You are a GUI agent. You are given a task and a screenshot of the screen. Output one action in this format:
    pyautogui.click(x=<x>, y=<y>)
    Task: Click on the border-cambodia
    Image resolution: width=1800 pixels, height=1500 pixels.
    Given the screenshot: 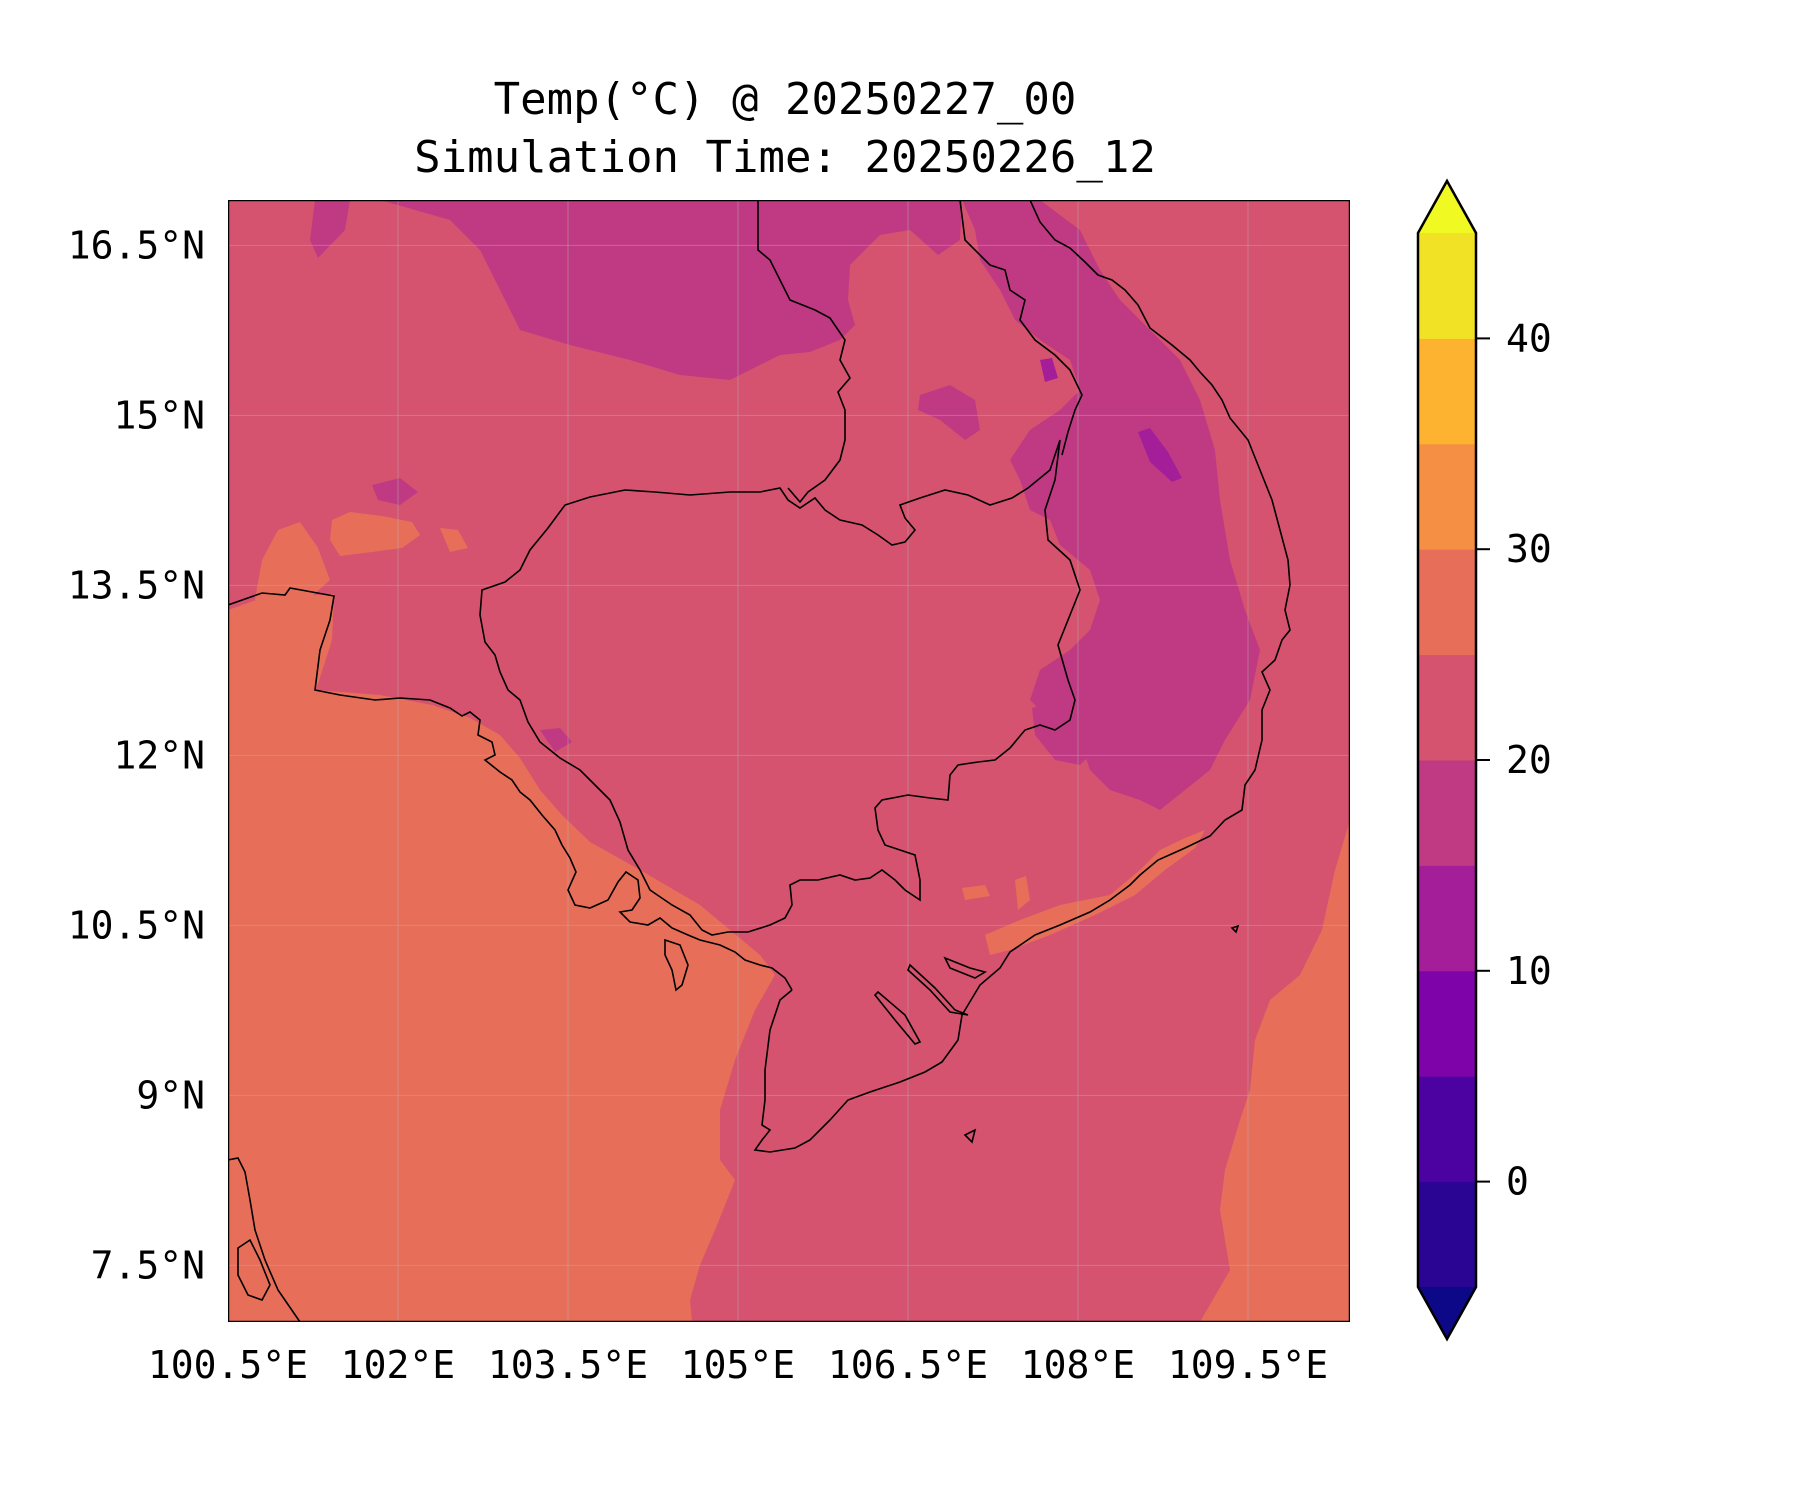 What is the action you would take?
    pyautogui.click(x=780, y=687)
    